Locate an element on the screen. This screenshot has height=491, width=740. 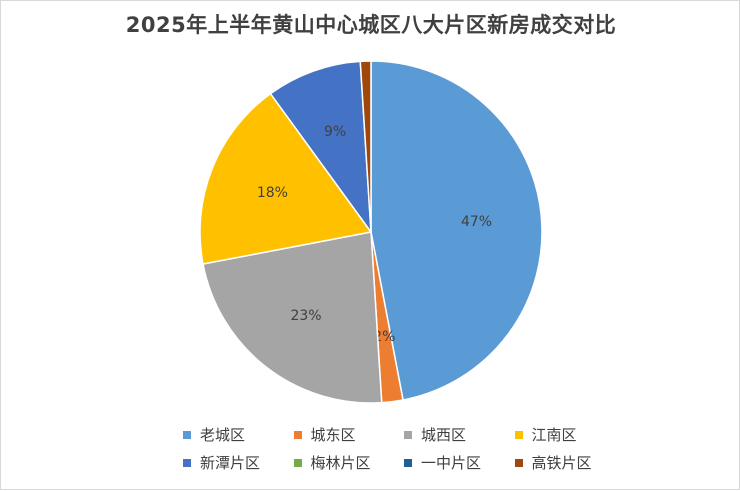
legend-label-2: 城东区 is located at coordinates (333, 435).